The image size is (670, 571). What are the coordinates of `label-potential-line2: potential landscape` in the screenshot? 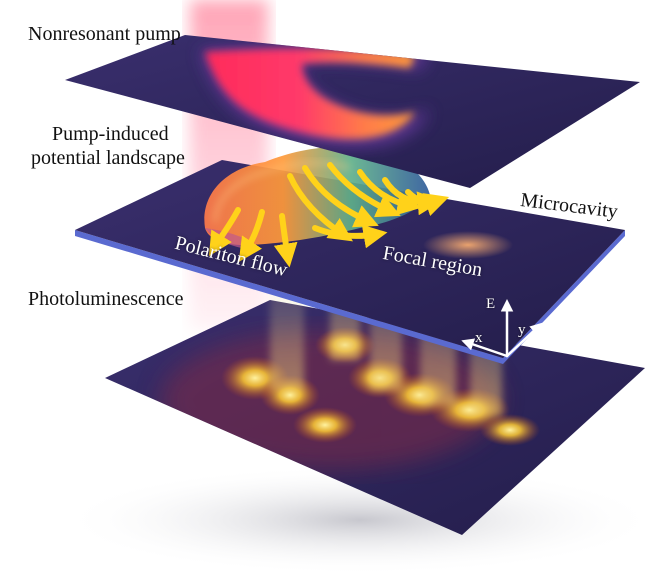 It's located at (108, 158).